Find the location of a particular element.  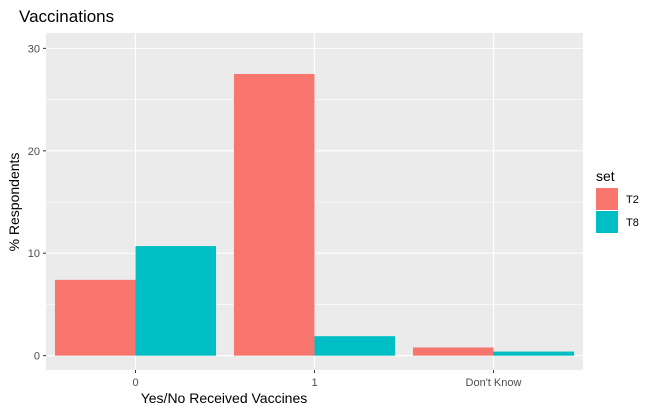

legend-label-T2: T2 is located at coordinates (632, 200).